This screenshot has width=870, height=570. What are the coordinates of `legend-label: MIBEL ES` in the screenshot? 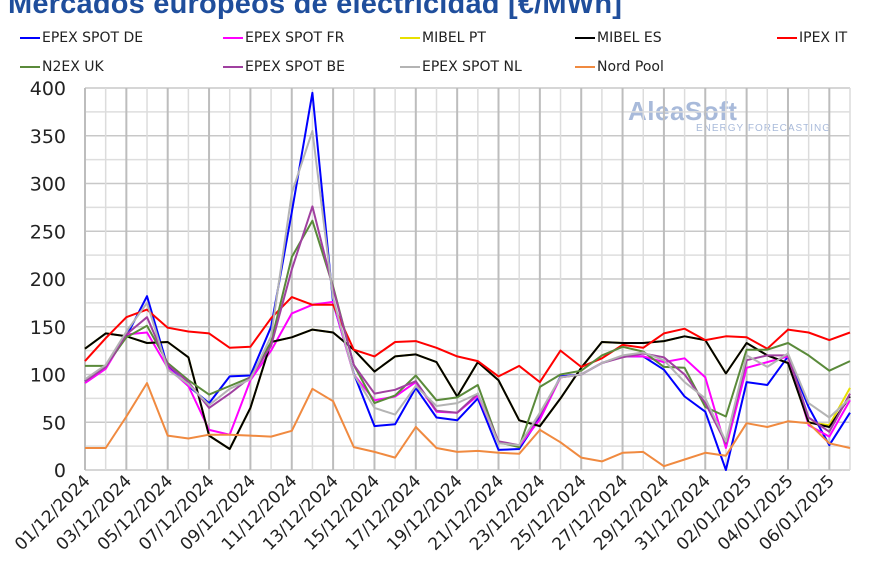 It's located at (629, 38).